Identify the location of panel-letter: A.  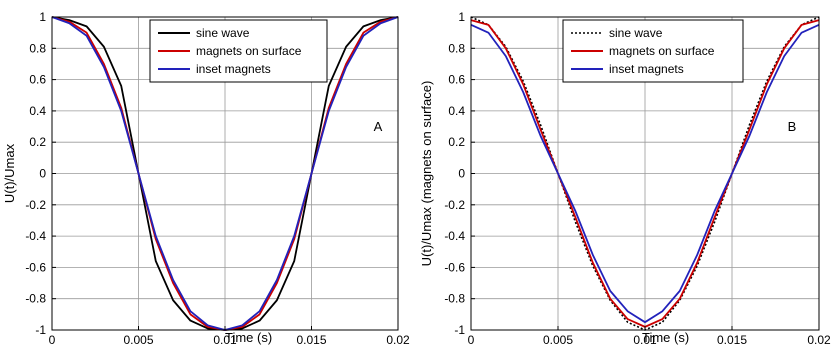
(378, 126).